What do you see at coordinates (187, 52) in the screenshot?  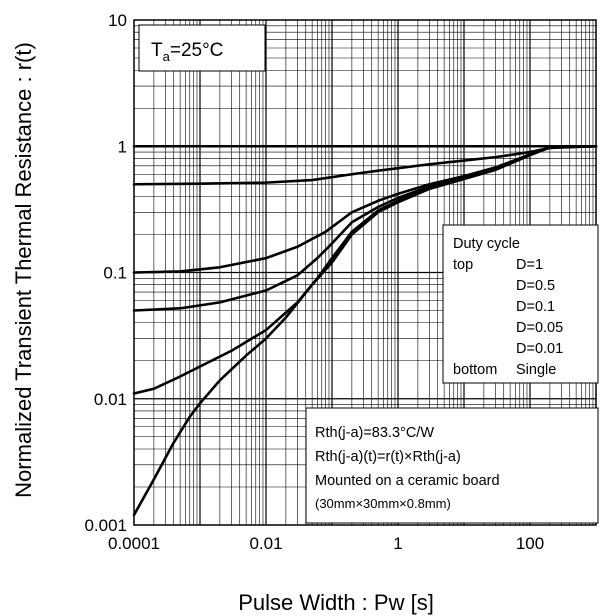 I see `ambient-temperature-label: Ta=25°C` at bounding box center [187, 52].